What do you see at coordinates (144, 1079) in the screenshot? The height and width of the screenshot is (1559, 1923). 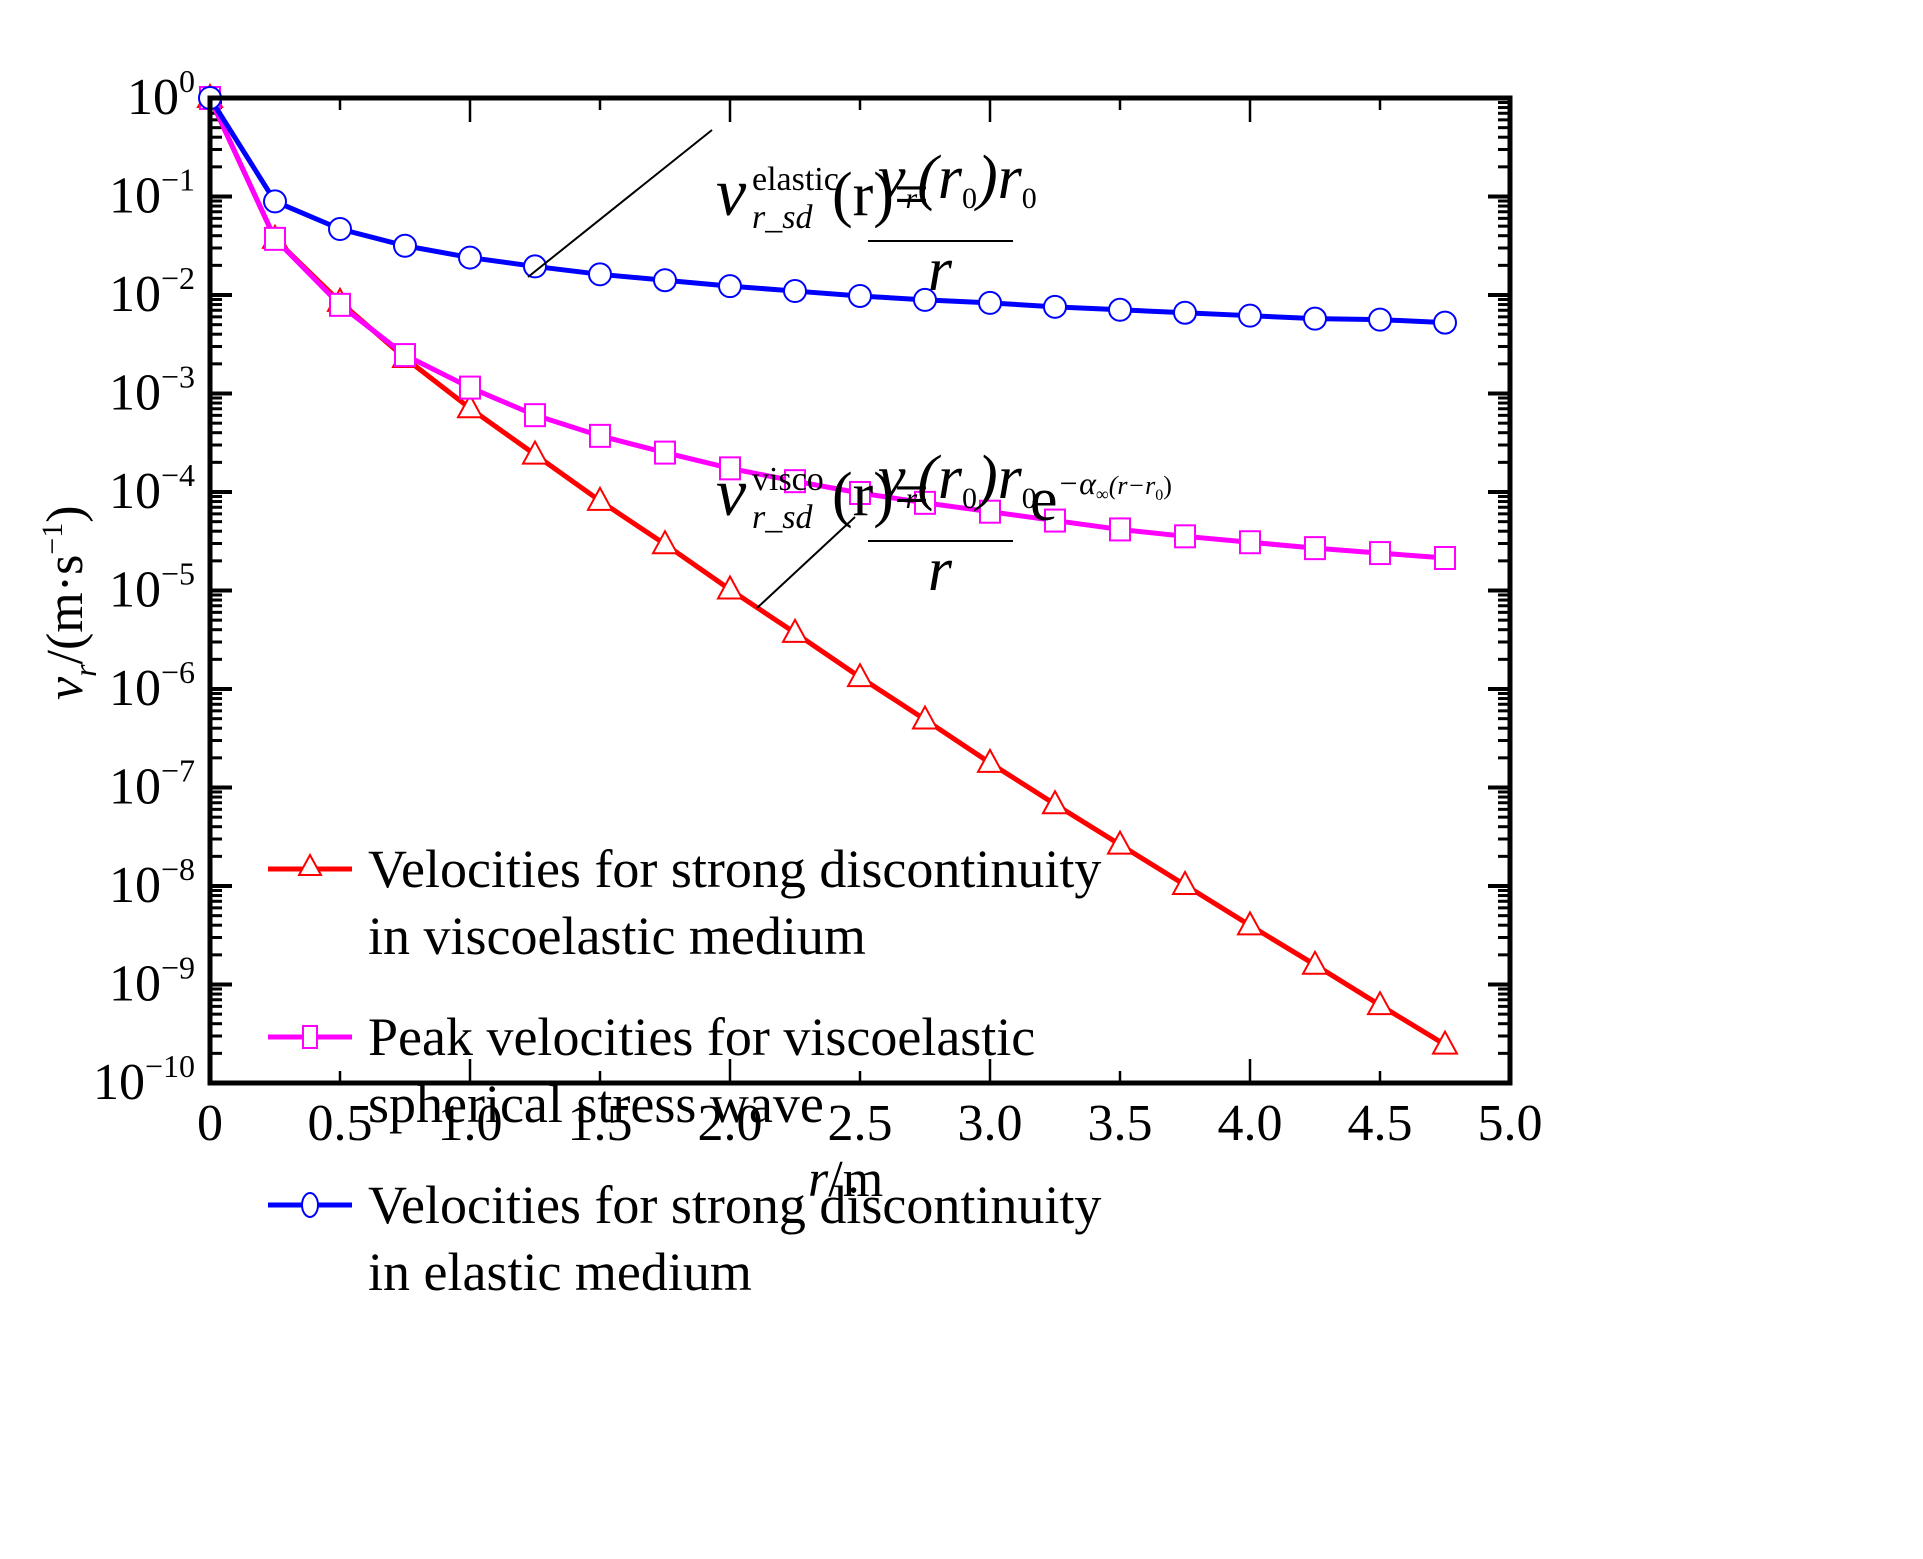 I see `y-tick-label: 10⁻¹⁰` at bounding box center [144, 1079].